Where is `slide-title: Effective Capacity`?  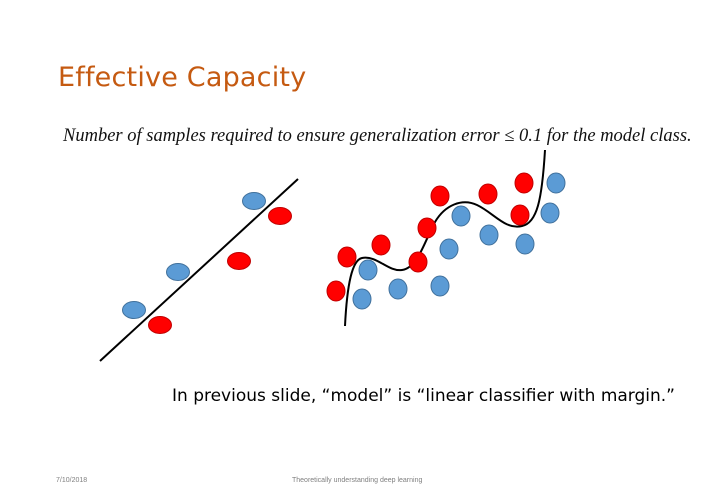 slide-title: Effective Capacity is located at coordinates (182, 77).